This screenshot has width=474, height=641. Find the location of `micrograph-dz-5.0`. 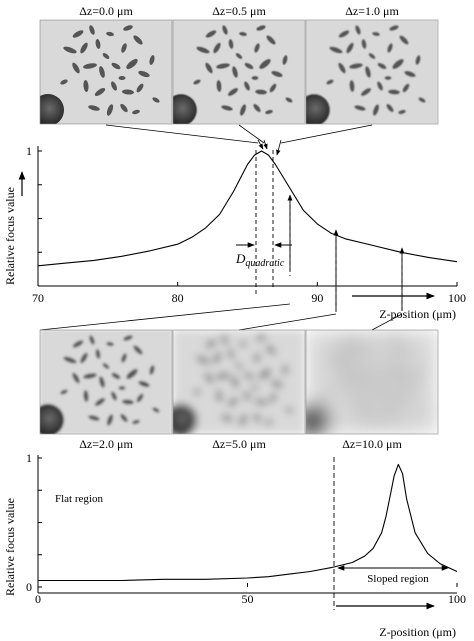

micrograph-dz-5.0 is located at coordinates (239, 382).